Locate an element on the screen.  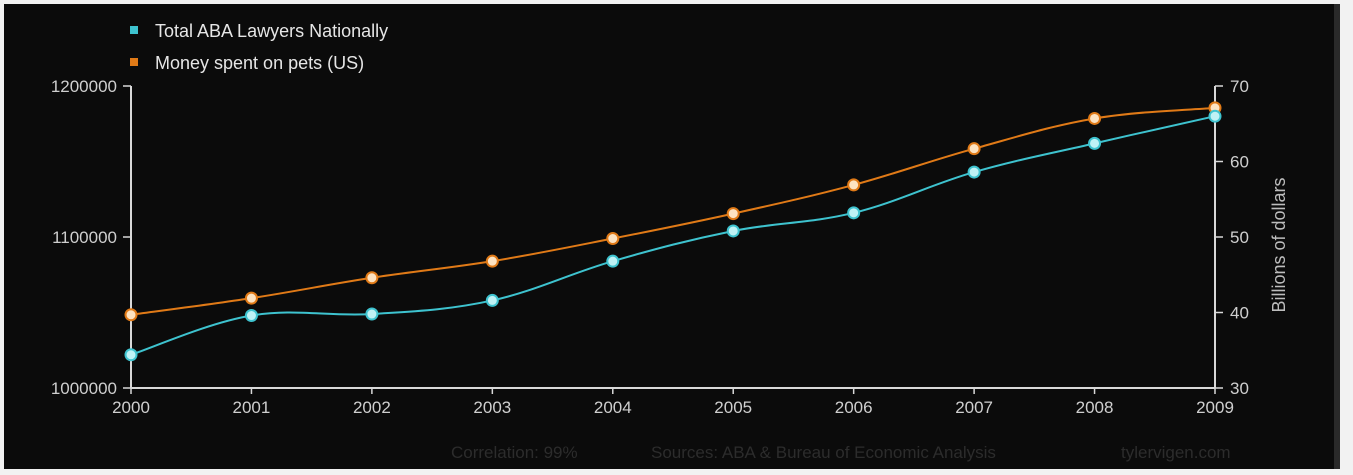
x-tick-label: 2002 is located at coordinates (372, 407).